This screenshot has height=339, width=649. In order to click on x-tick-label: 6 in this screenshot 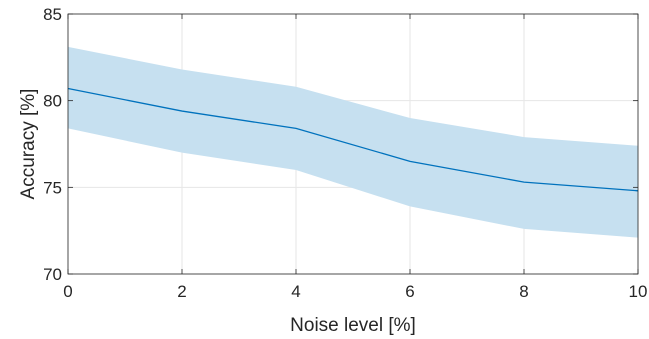, I will do `click(409, 291)`.